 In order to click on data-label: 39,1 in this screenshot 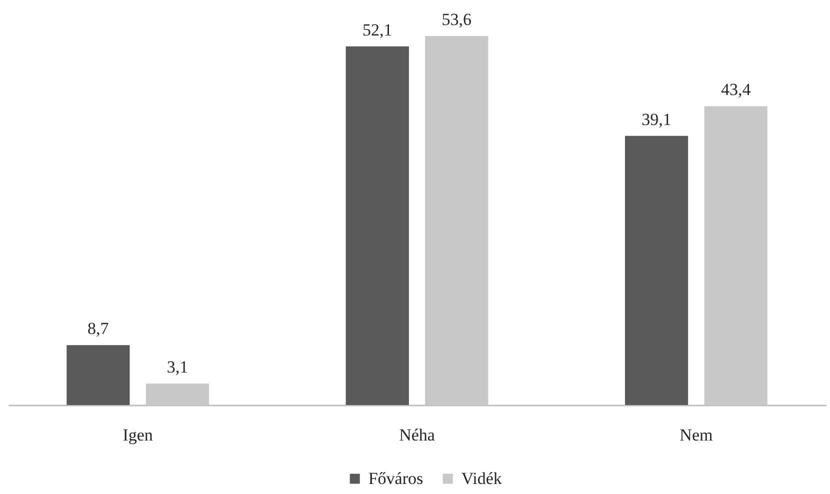, I will do `click(657, 119)`.